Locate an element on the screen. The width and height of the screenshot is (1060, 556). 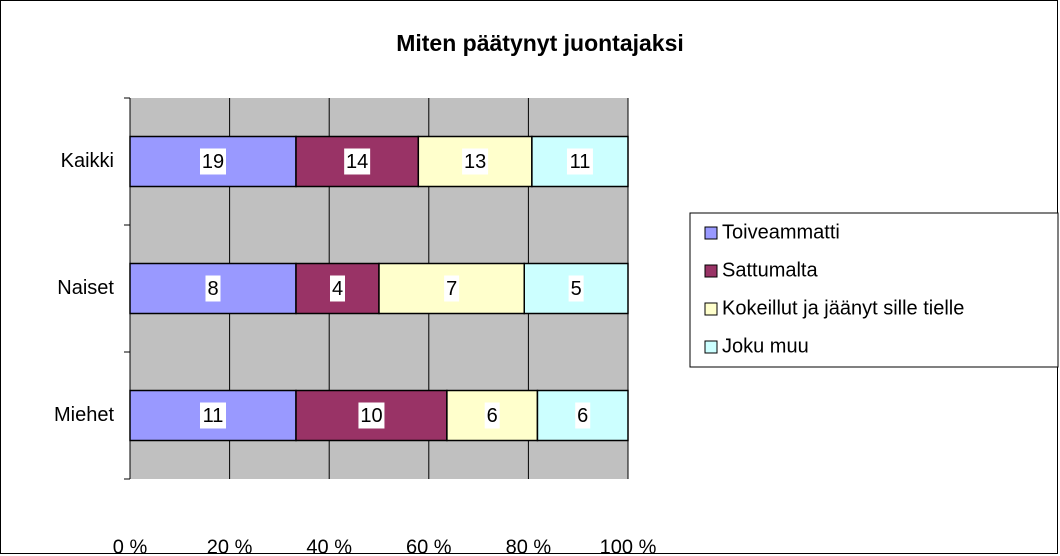
data-label: 10 is located at coordinates (371, 416).